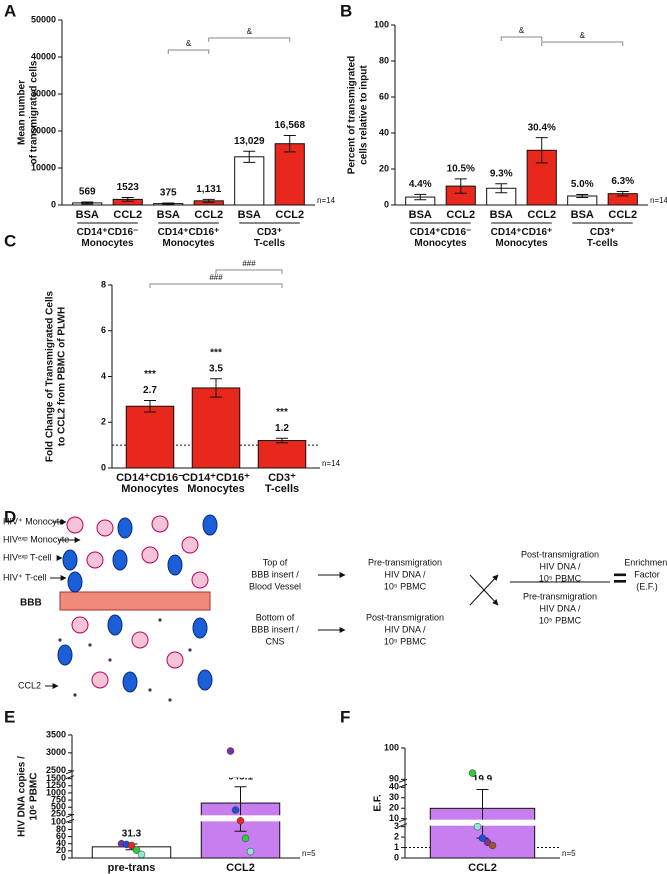 Image resolution: width=667 pixels, height=874 pixels. Describe the element at coordinates (461, 169) in the screenshot. I see `value-label: 10.5%` at that location.